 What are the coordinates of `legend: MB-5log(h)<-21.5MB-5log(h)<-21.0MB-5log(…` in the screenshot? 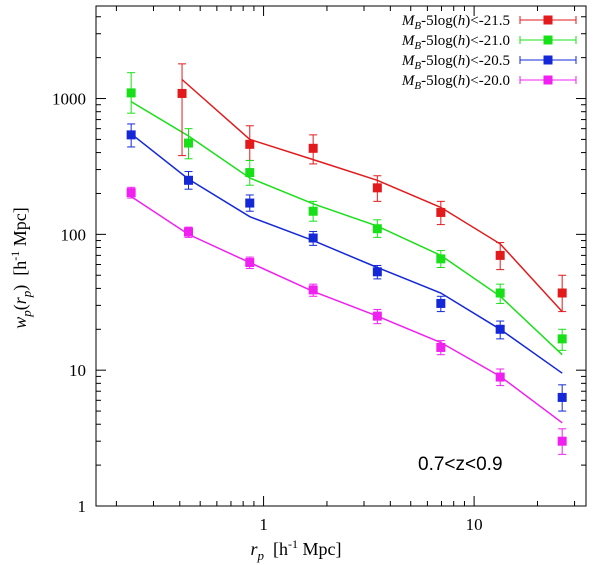 It's located at (489, 52).